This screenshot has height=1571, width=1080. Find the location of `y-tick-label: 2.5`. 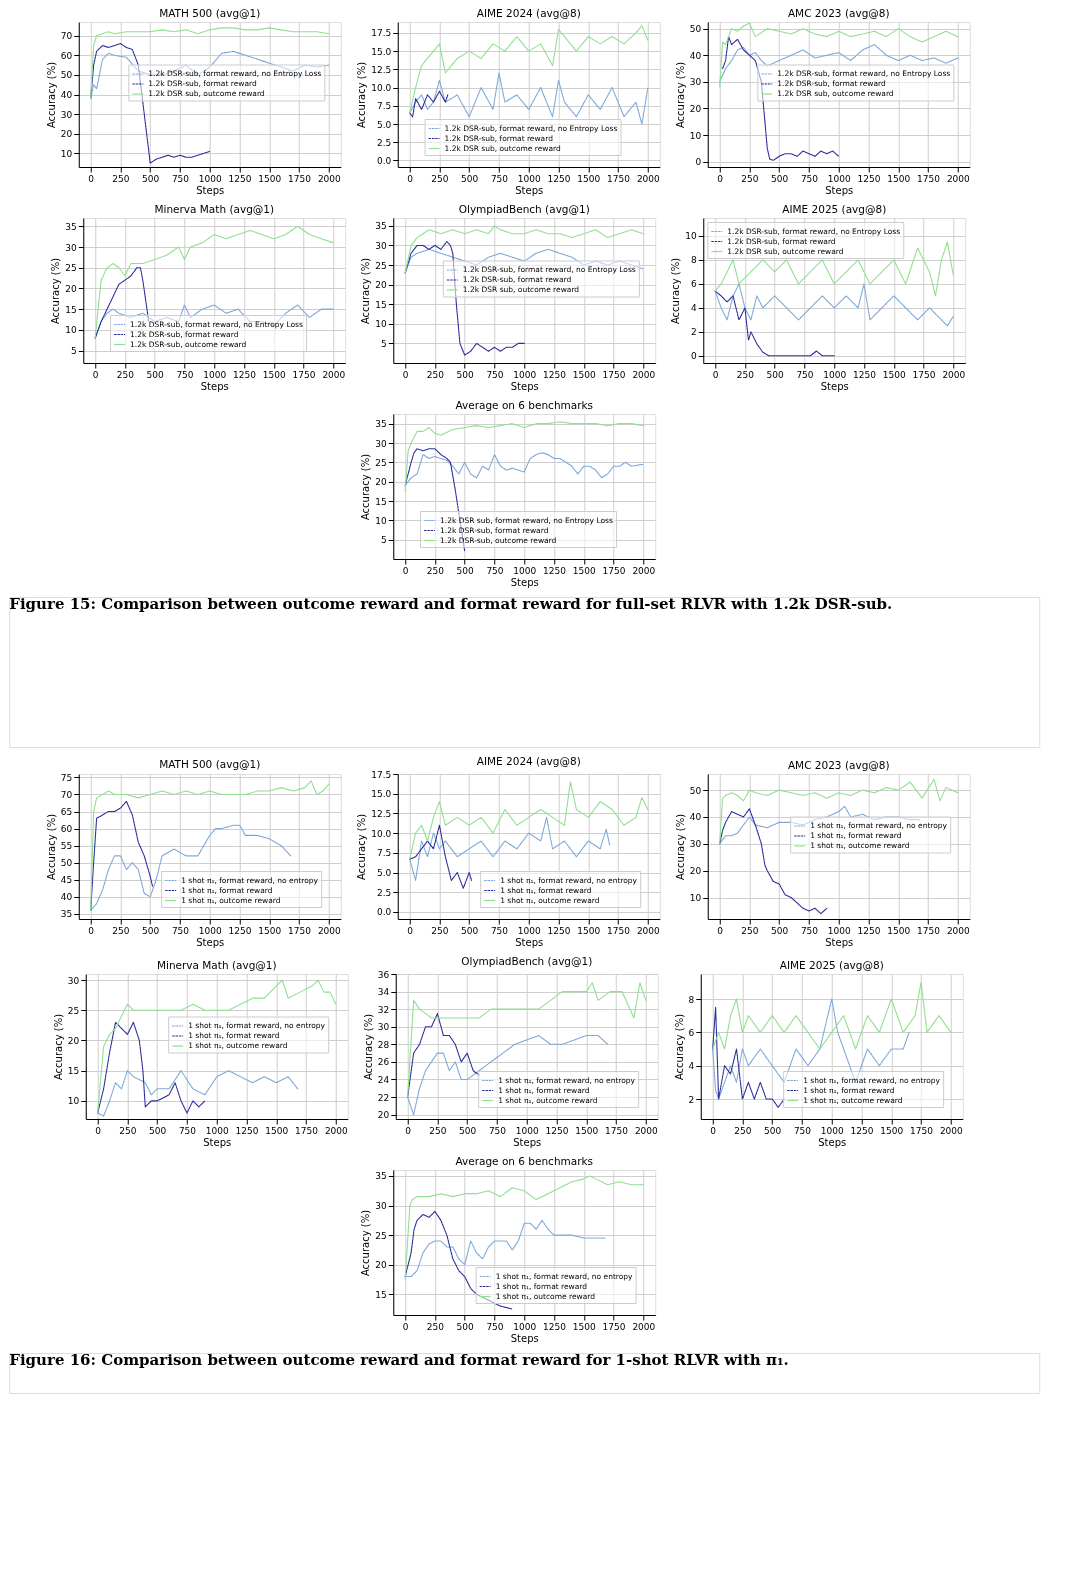

y-tick-label: 2.5 is located at coordinates (384, 892).